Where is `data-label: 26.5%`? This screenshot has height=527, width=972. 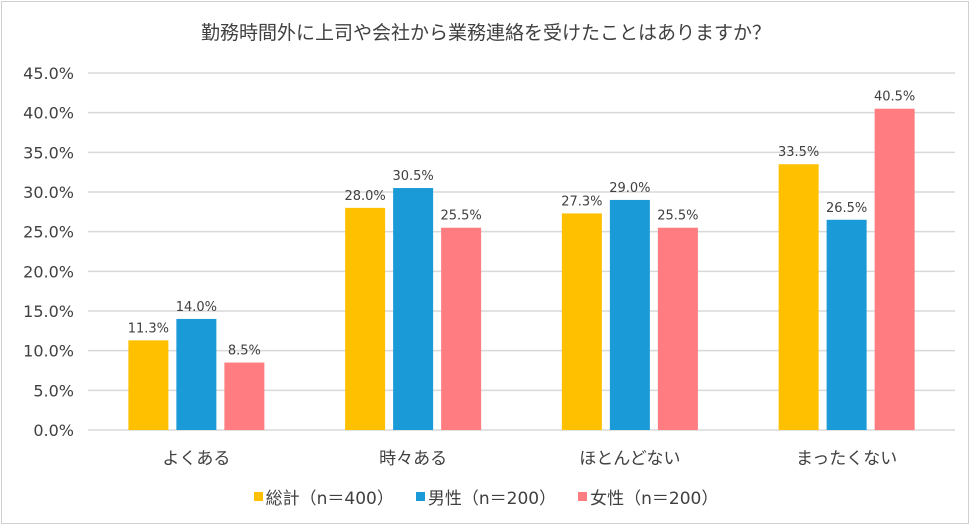 data-label: 26.5% is located at coordinates (846, 208).